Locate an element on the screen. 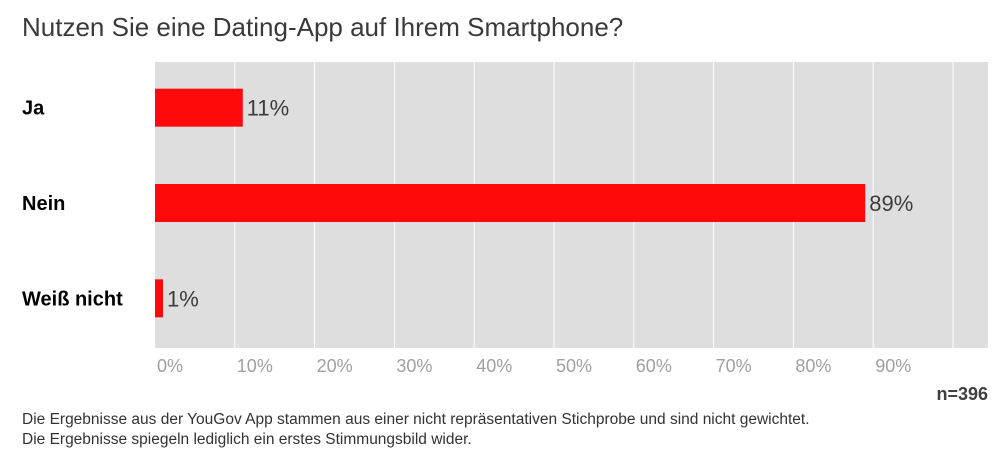 This screenshot has height=460, width=1000. value-label-0: 11% is located at coordinates (268, 108).